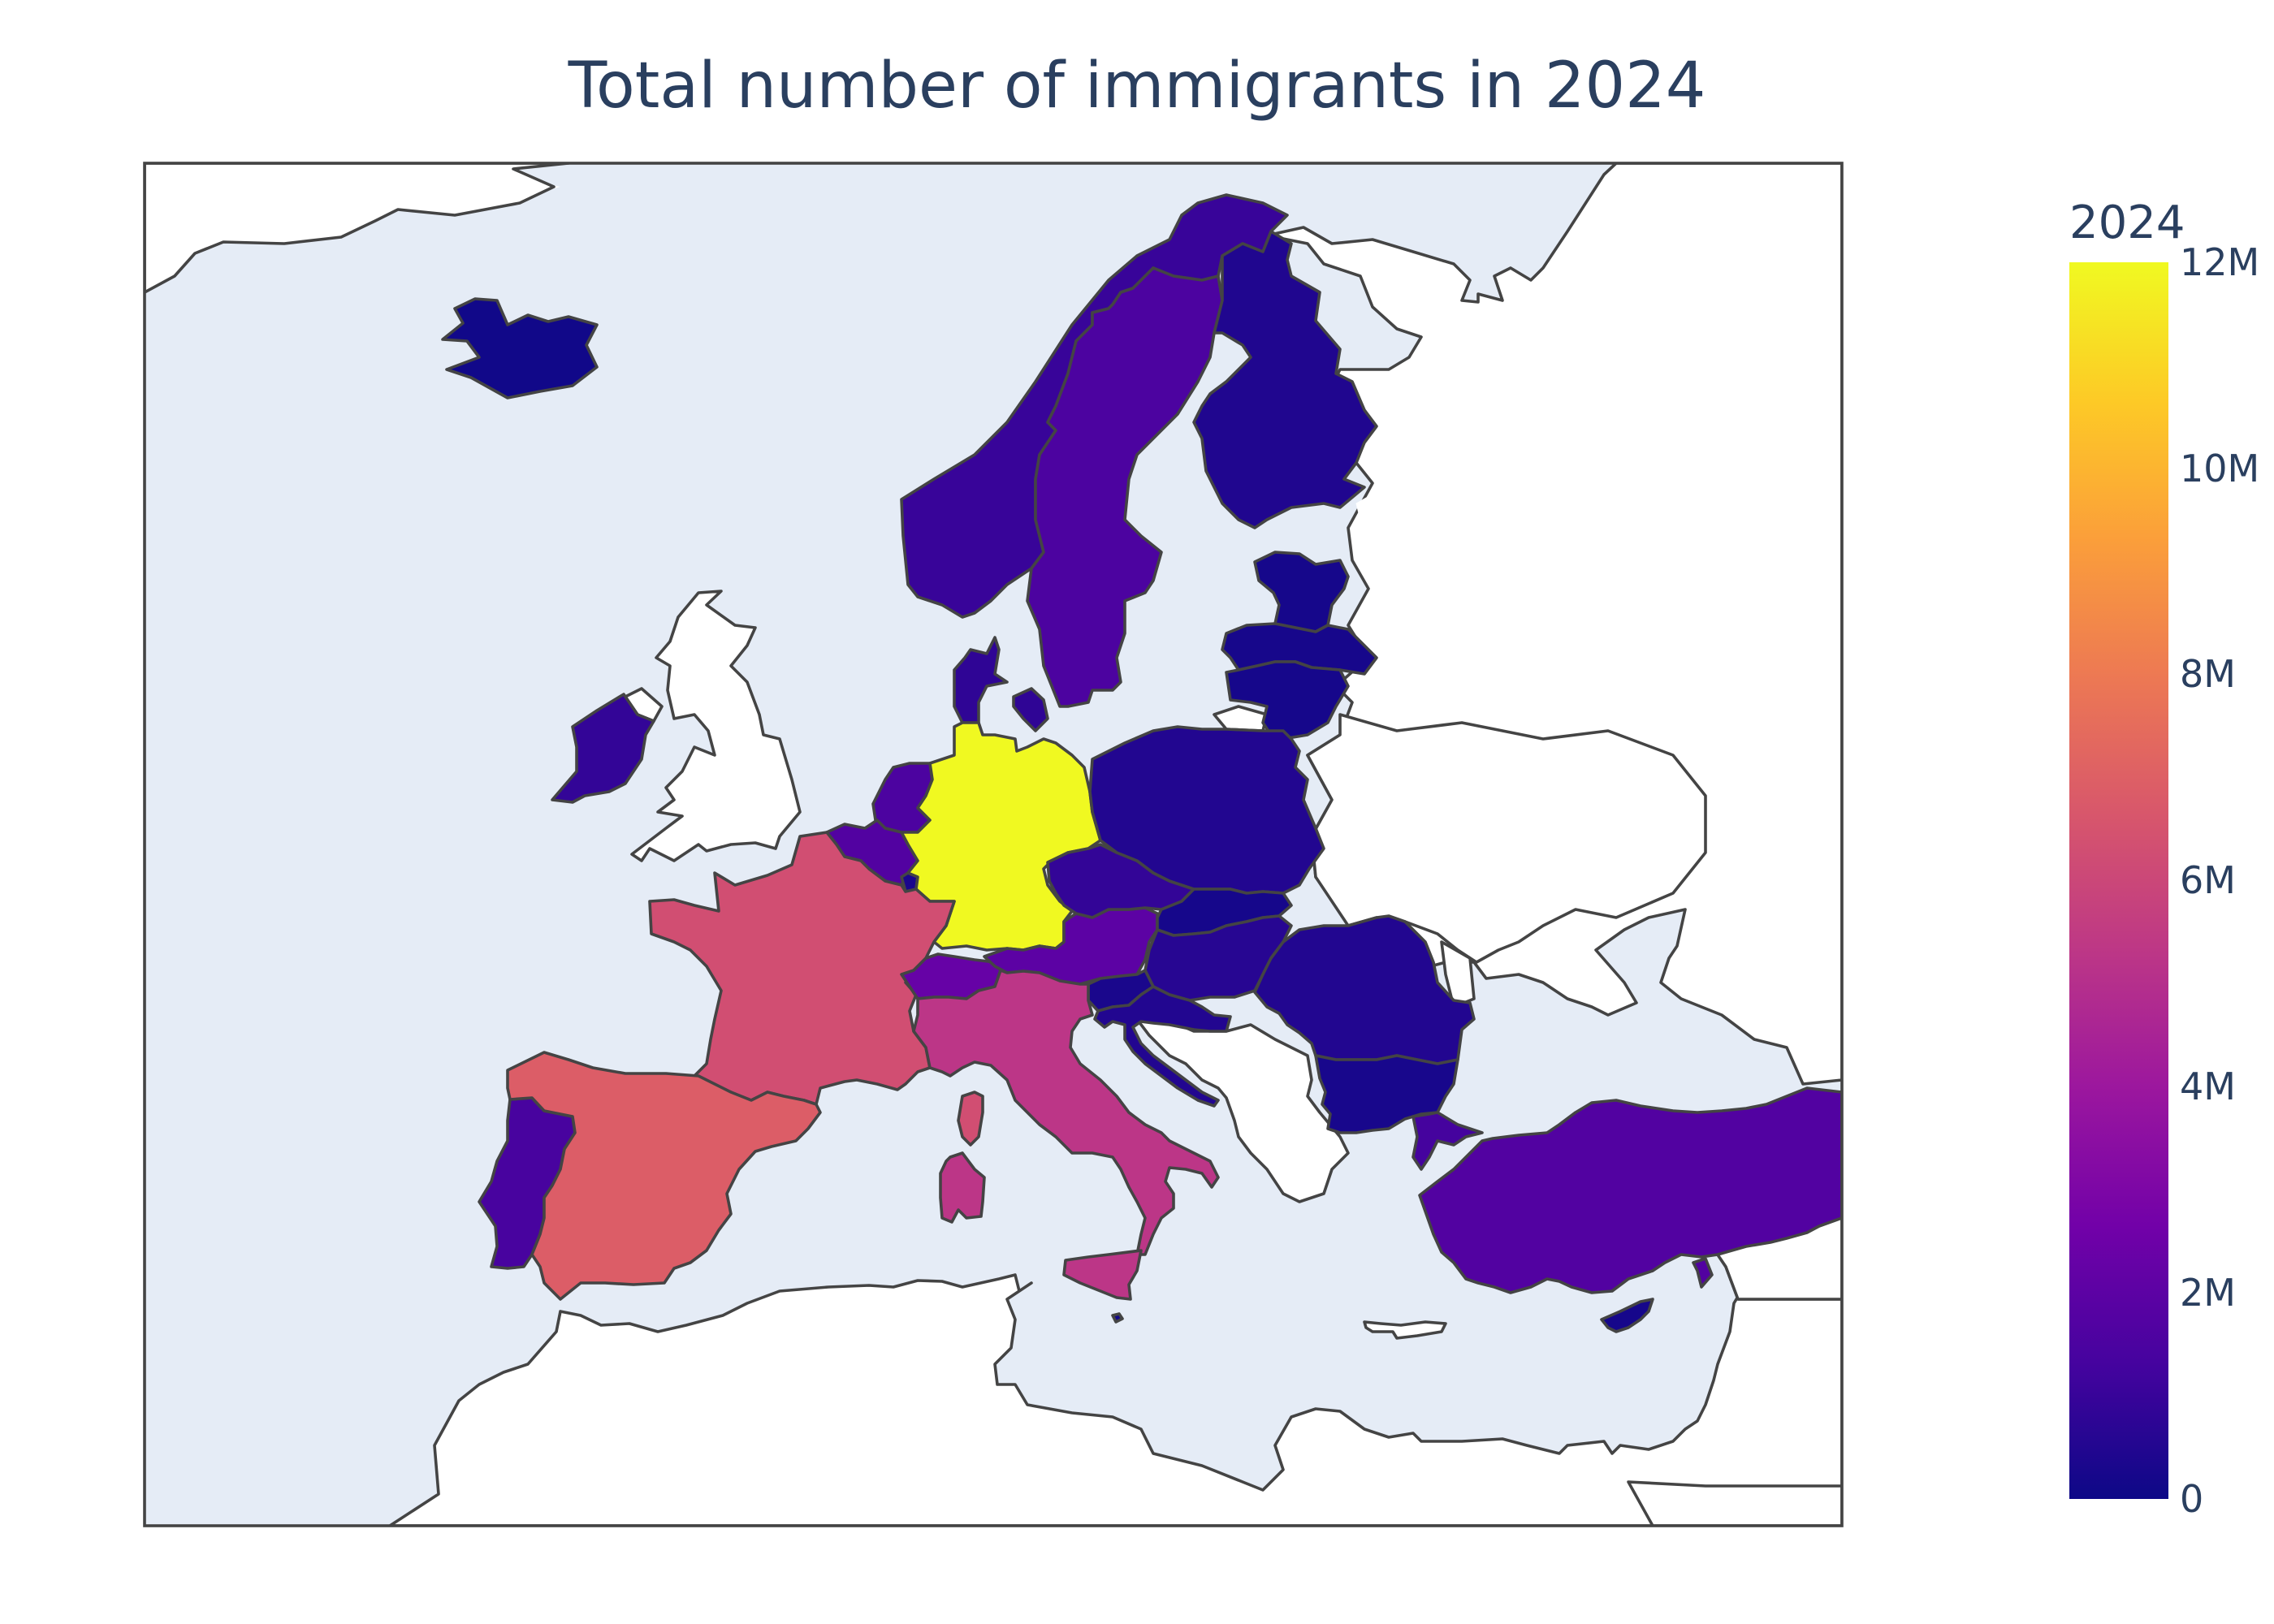 The height and width of the screenshot is (1624, 2274). I want to click on country-poland, so click(1206, 810).